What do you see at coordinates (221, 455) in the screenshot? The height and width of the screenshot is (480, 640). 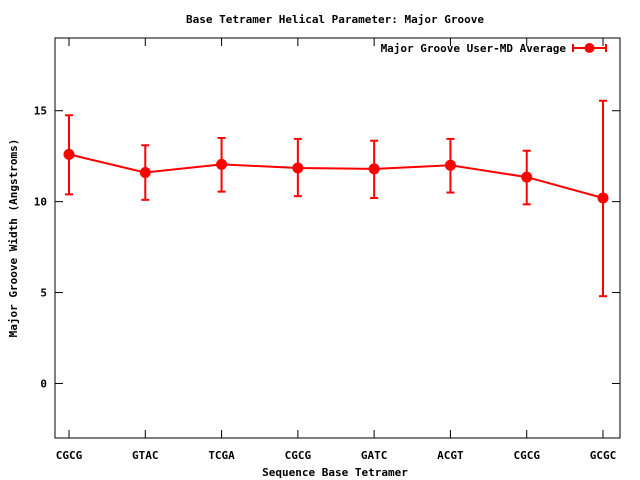 I see `x-tick-label: TCGA` at bounding box center [221, 455].